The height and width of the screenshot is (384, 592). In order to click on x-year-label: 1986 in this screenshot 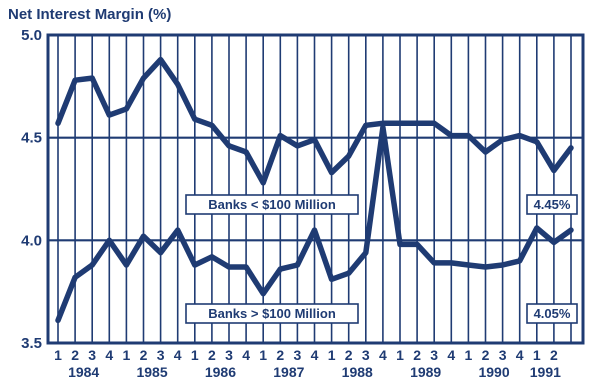, I will do `click(220, 372)`.